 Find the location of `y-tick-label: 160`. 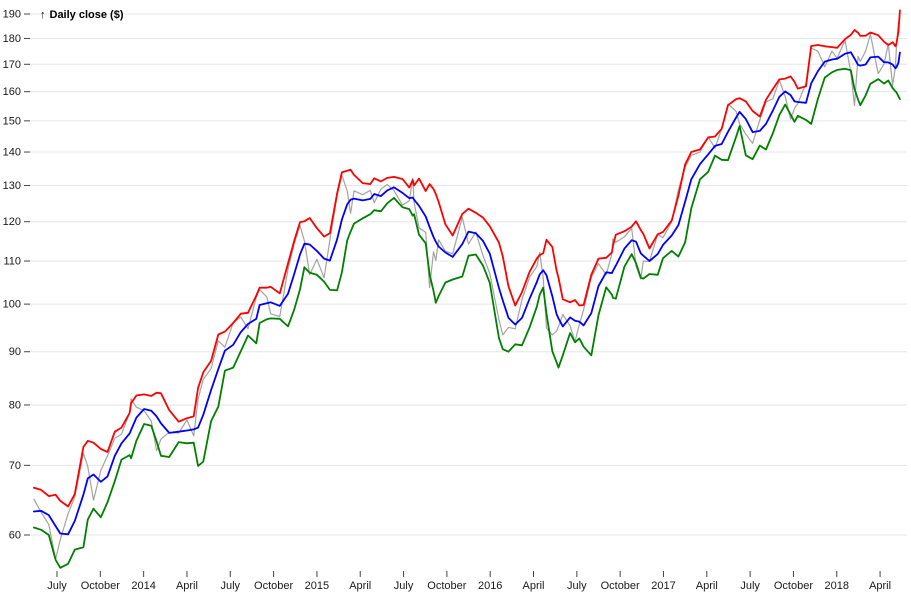

y-tick-label: 160 is located at coordinates (12, 92).